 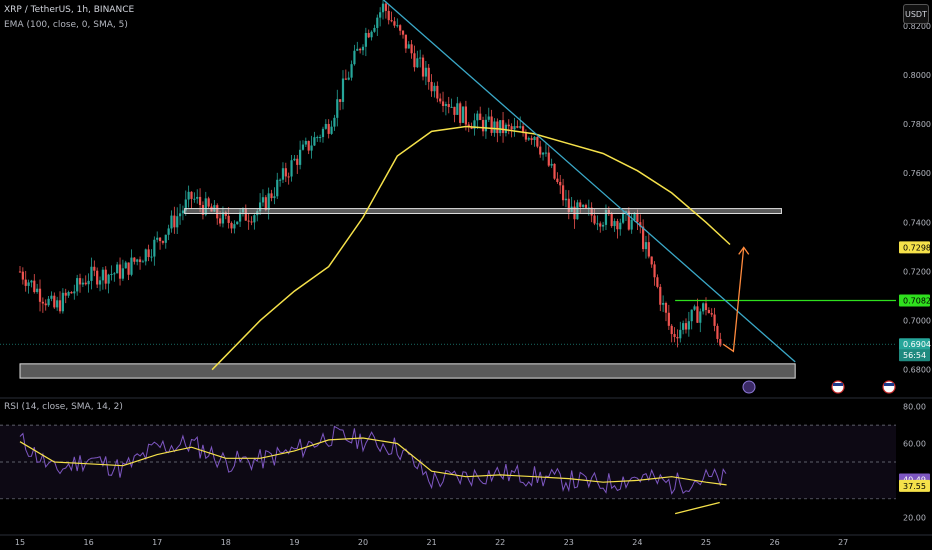 I want to click on time-tick-label: 19, so click(x=294, y=542).